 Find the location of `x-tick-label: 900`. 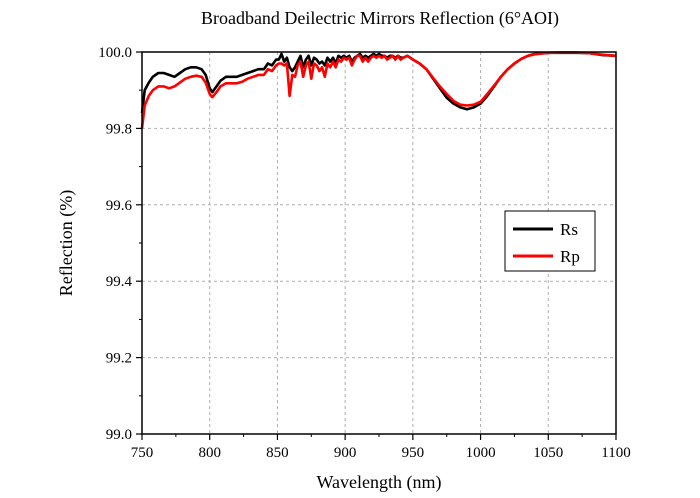

x-tick-label: 900 is located at coordinates (345, 453).